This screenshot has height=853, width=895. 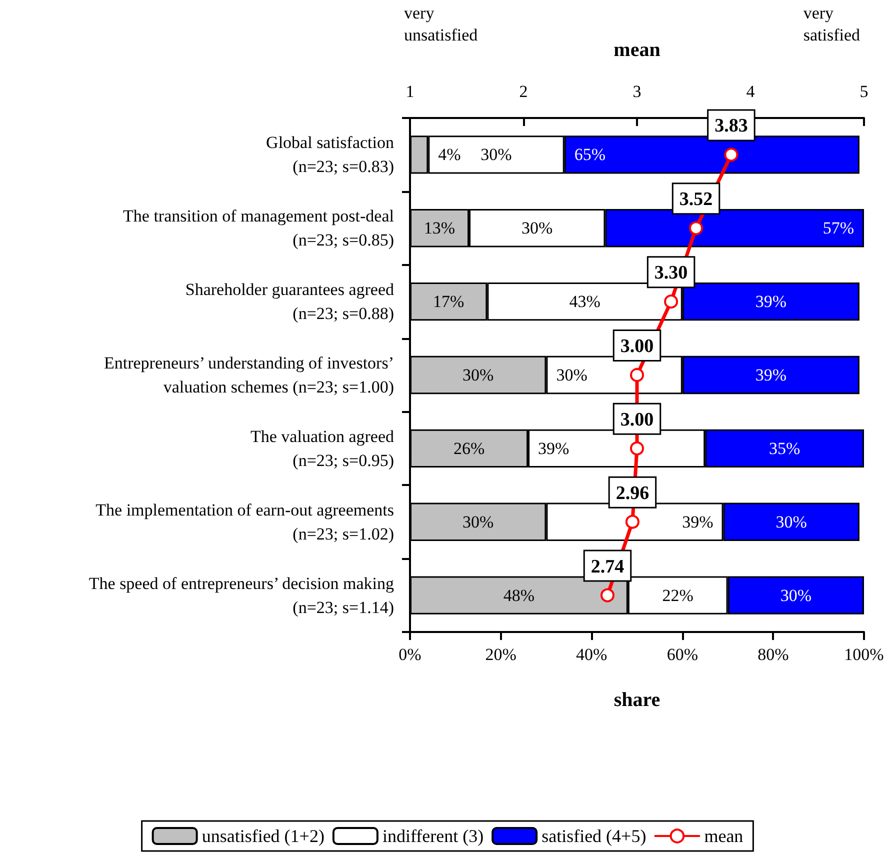 I want to click on data-label: 3.52, so click(x=696, y=199).